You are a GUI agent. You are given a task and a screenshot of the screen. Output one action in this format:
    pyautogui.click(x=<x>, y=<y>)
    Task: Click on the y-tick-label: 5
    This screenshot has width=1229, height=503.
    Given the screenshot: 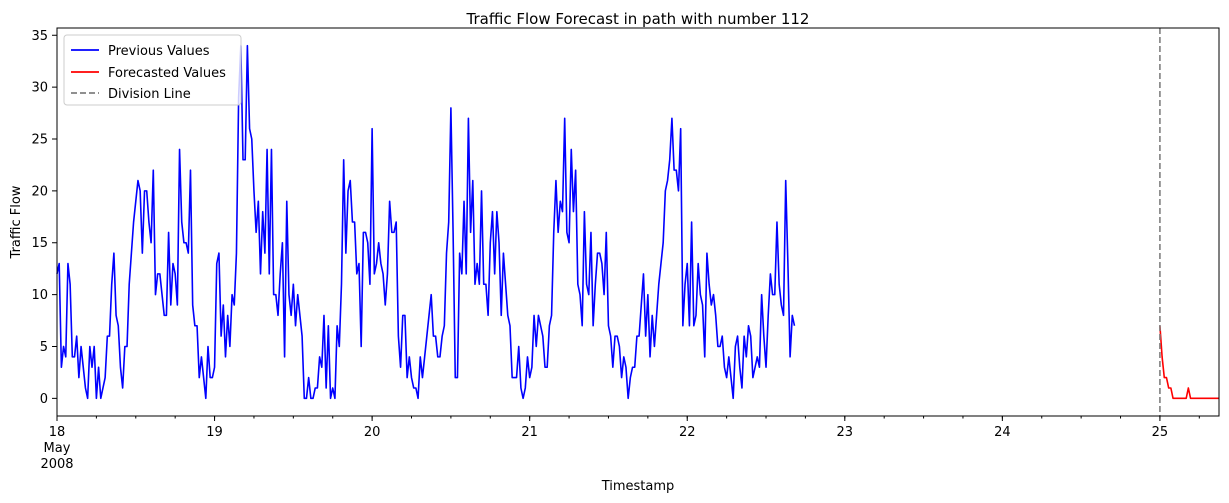 What is the action you would take?
    pyautogui.click(x=44, y=347)
    